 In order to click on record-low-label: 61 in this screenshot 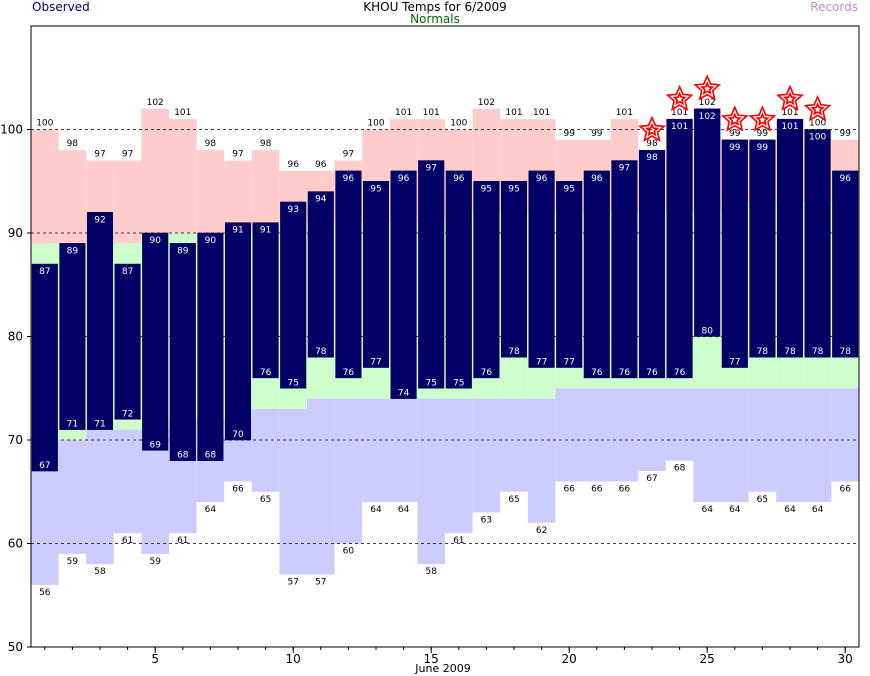, I will do `click(182, 541)`.